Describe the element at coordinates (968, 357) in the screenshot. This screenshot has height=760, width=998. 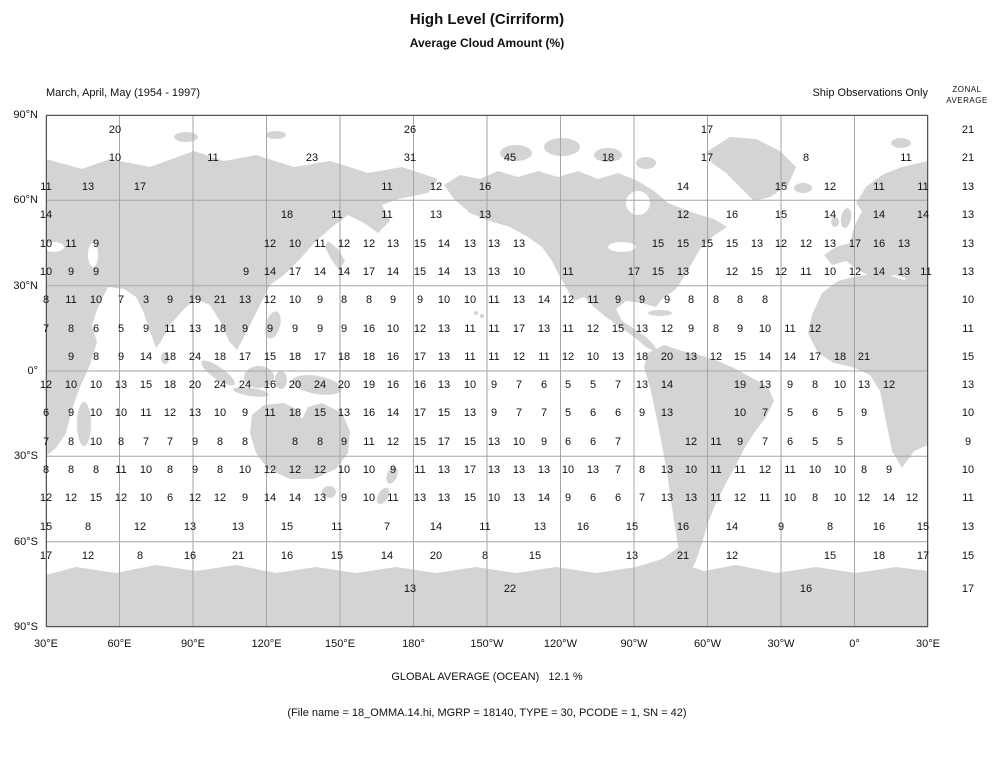
I see `zonal-average-value: 15` at that location.